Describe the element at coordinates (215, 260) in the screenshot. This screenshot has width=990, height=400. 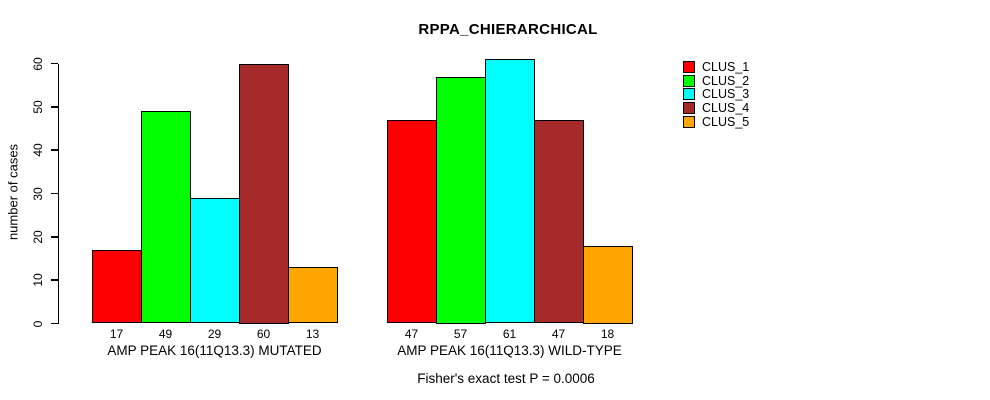
I see `bar-clus_3-group1` at that location.